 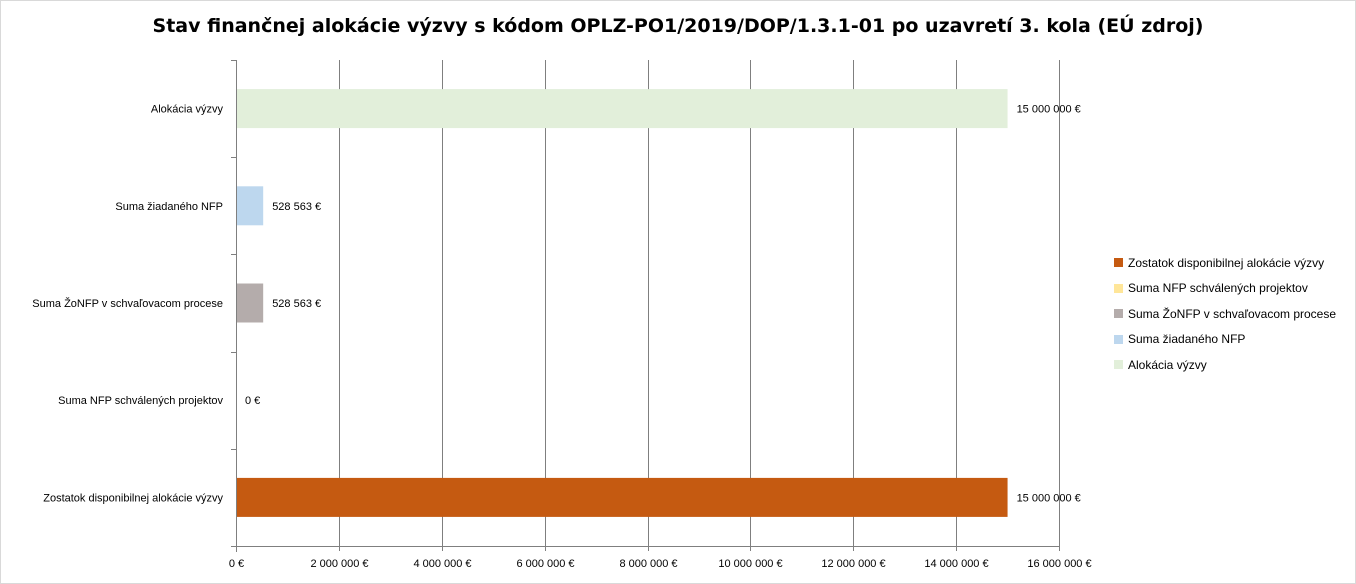 What do you see at coordinates (648, 564) in the screenshot?
I see `x-tick-label: 8 000 000 €` at bounding box center [648, 564].